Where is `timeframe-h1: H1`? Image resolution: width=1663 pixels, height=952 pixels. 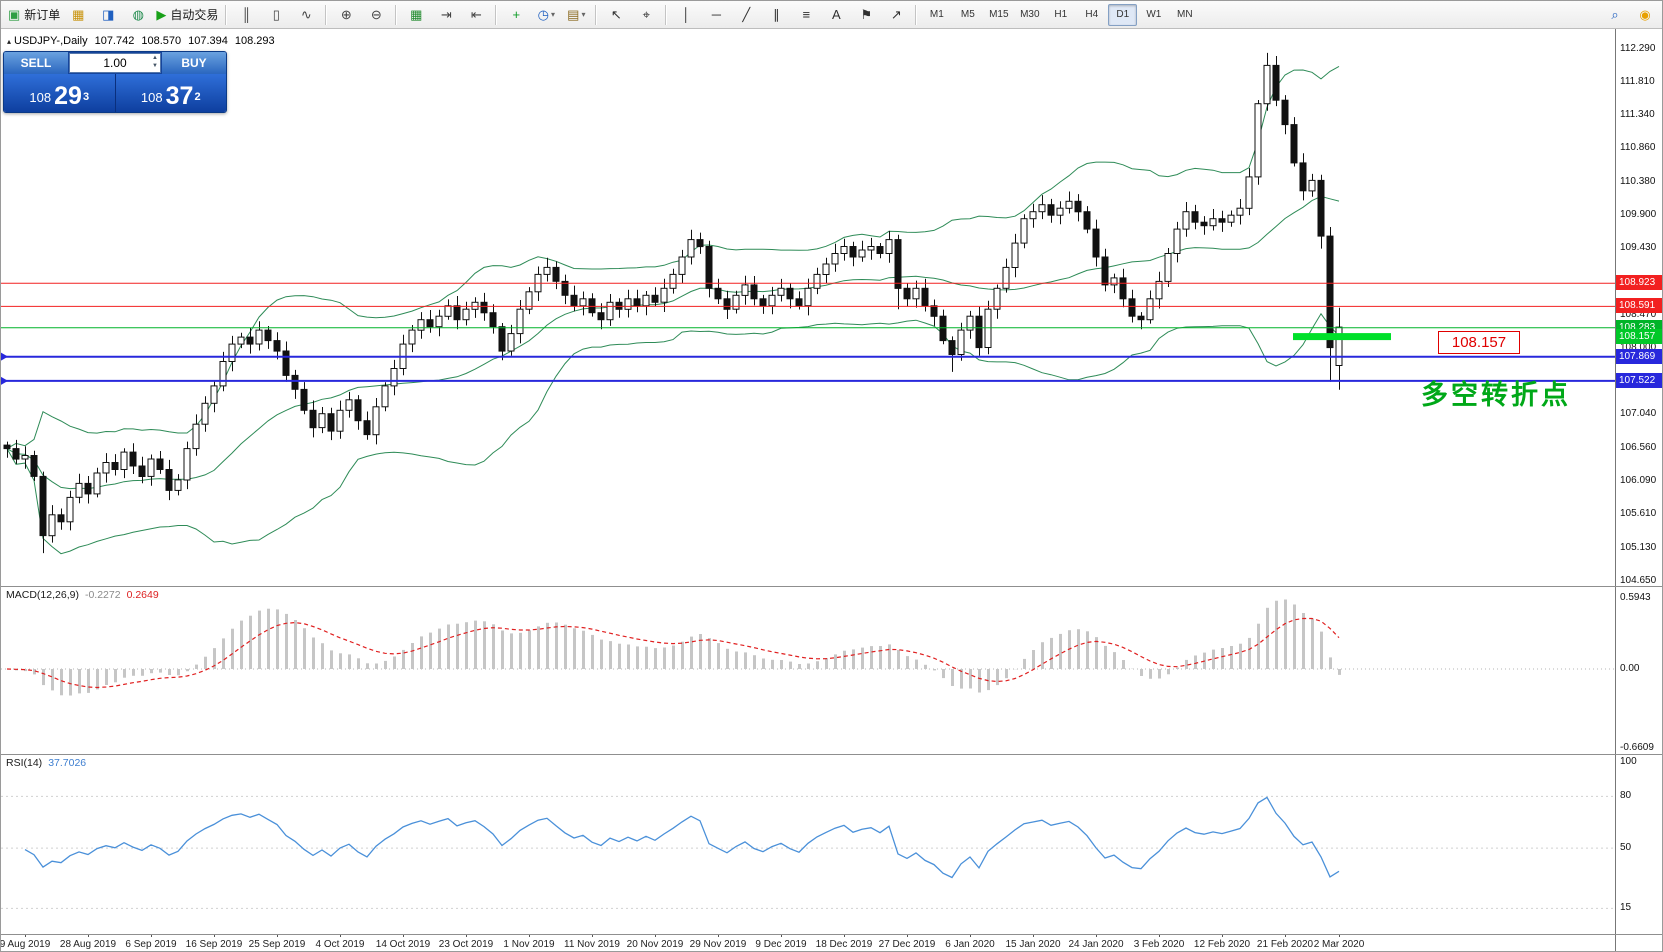 timeframe-h1: H1 is located at coordinates (1061, 14).